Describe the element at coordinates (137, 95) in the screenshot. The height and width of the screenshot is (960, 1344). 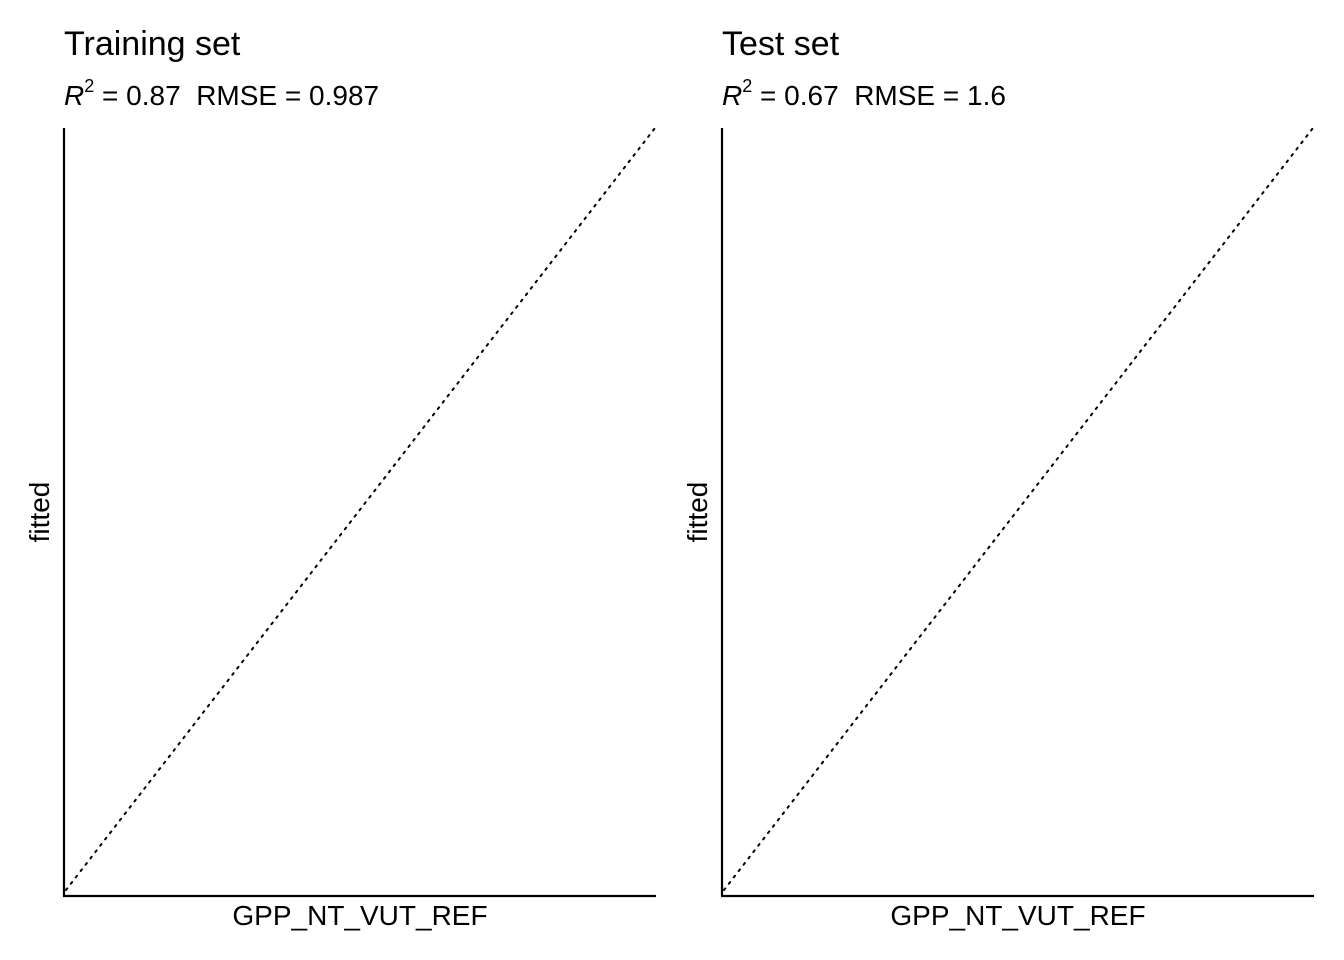
I see `r2-value: = 0.87` at that location.